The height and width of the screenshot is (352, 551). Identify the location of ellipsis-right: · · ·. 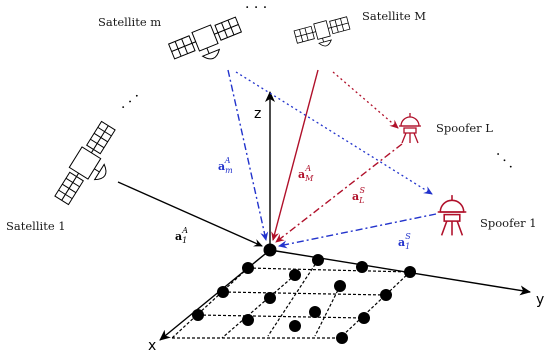
(503, 160).